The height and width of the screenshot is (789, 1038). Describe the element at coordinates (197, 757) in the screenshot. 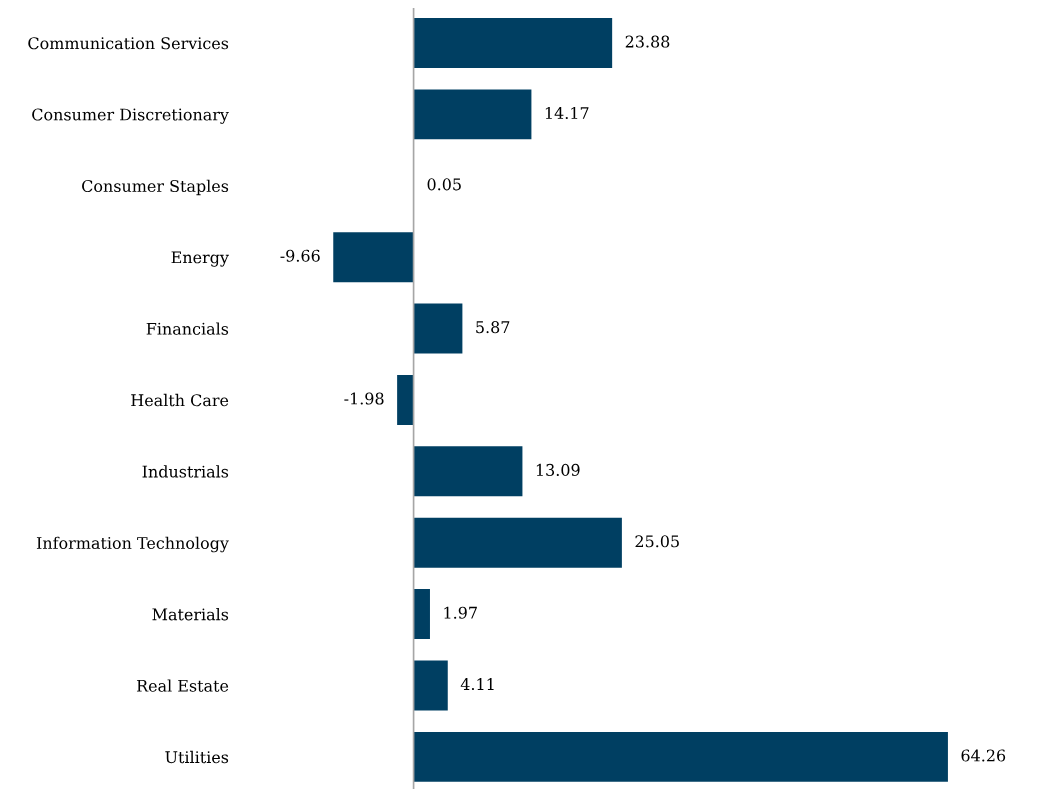

I see `y-tick-label: Utilities` at that location.